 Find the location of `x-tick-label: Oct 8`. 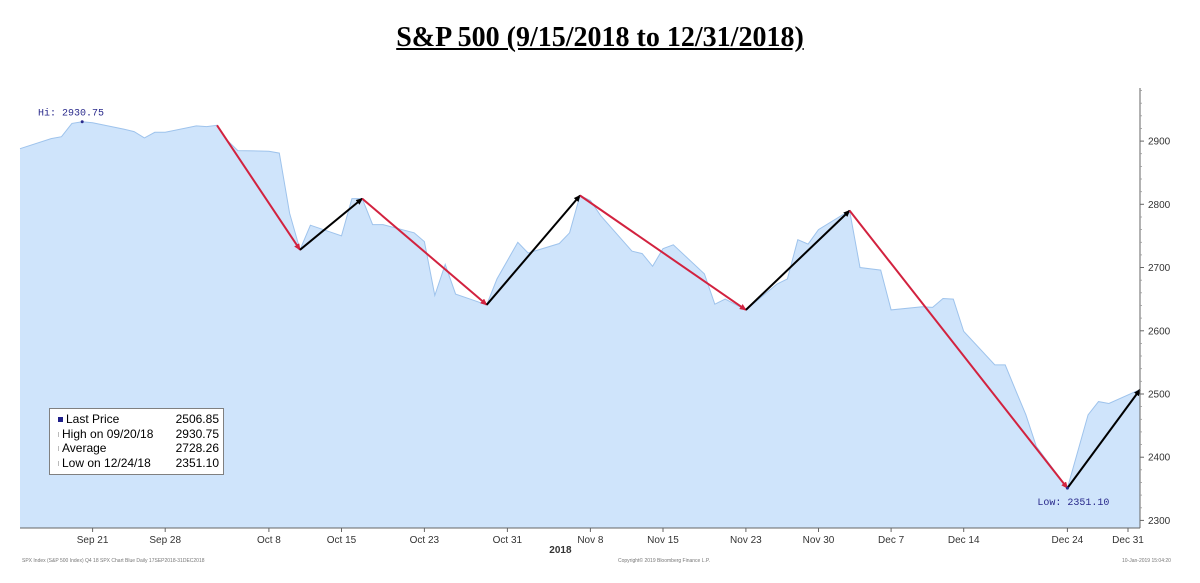

x-tick-label: Oct 8 is located at coordinates (269, 540).